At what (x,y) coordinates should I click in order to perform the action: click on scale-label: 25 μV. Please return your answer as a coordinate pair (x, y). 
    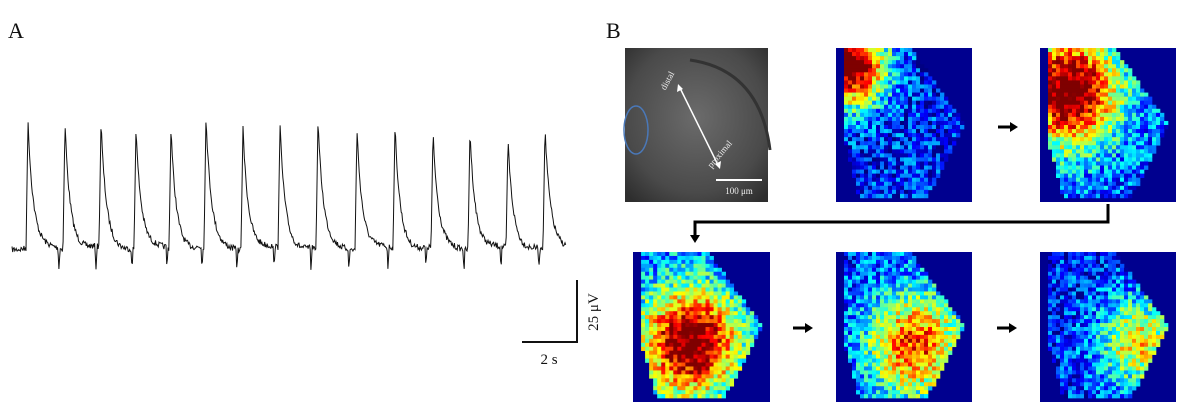
    Looking at the image, I should click on (594, 312).